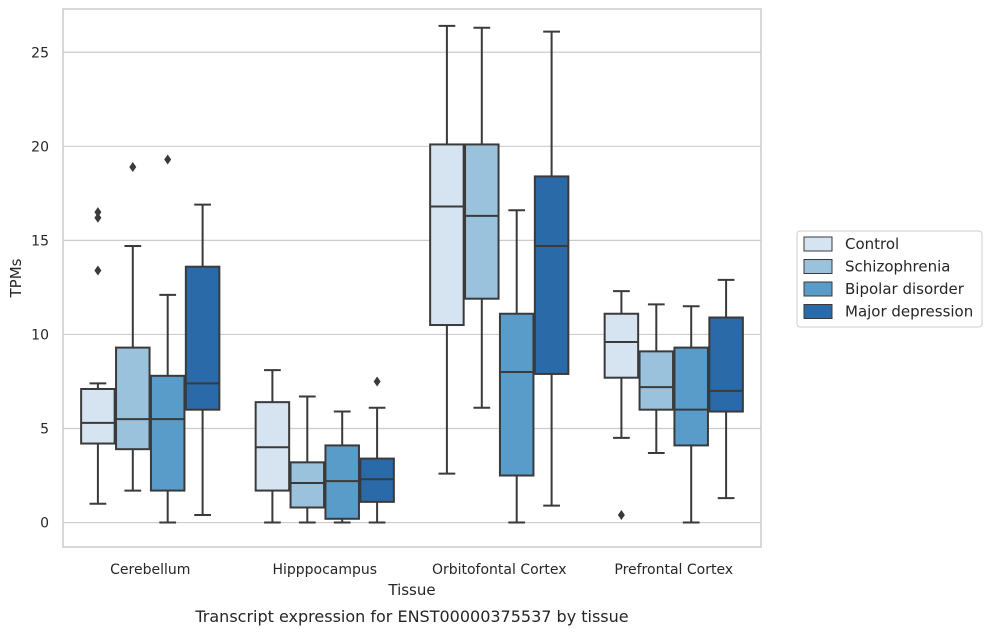  Describe the element at coordinates (411, 590) in the screenshot. I see `x-axis-label: Tissue` at that location.